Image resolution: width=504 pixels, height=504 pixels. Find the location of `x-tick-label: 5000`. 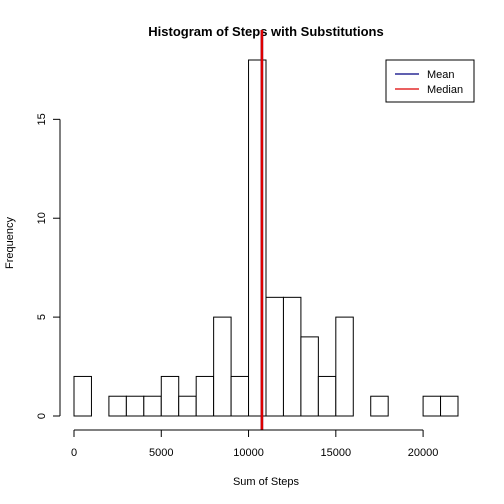

x-tick-label: 5000 is located at coordinates (161, 453).